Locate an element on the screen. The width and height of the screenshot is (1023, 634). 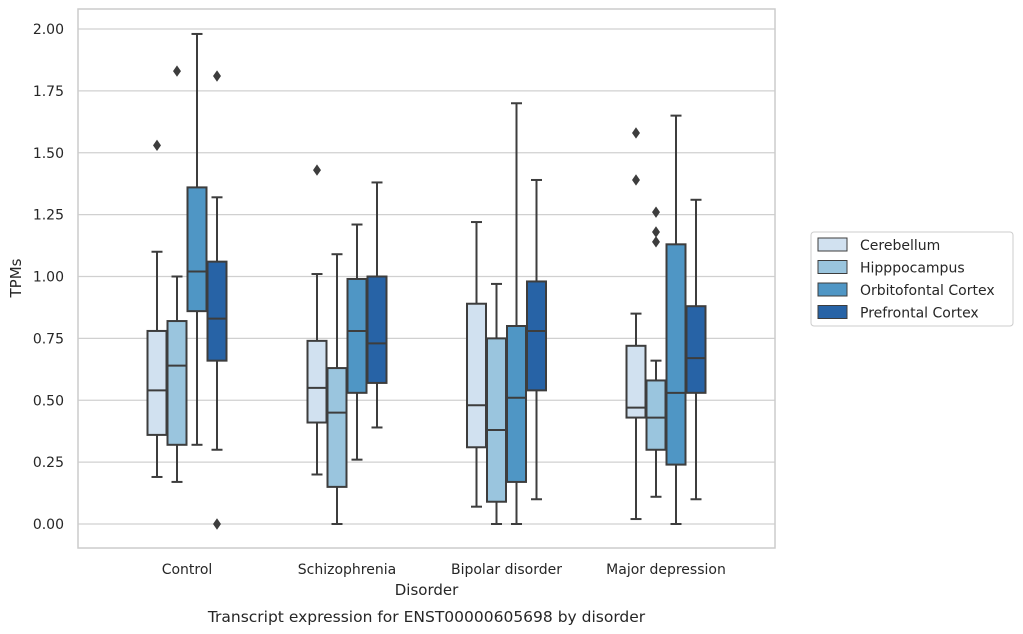
legend-label: Orbitofontal Cortex is located at coordinates (927, 291).